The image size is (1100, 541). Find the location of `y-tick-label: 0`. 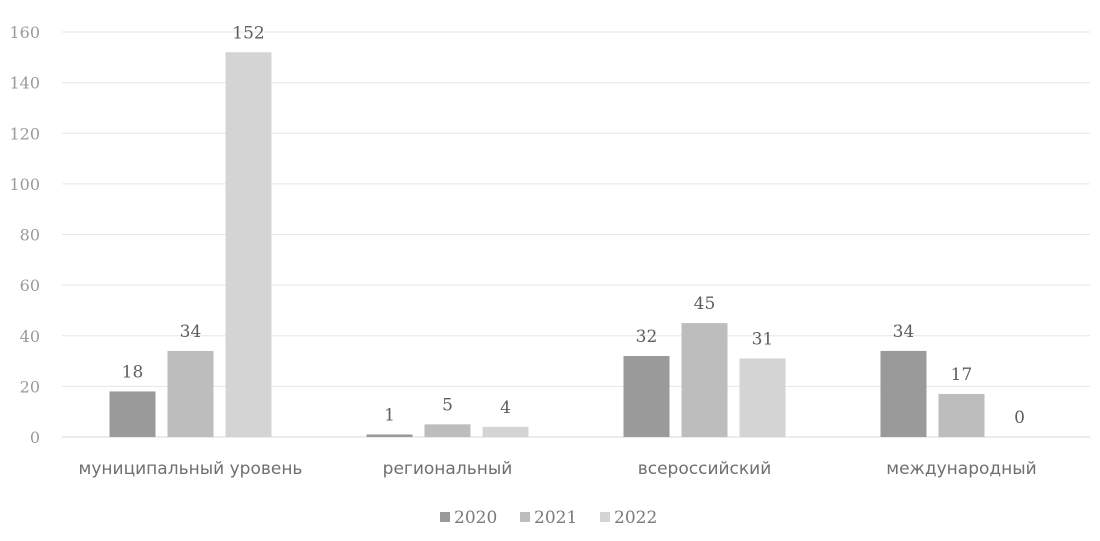

y-tick-label: 0 is located at coordinates (35, 437).